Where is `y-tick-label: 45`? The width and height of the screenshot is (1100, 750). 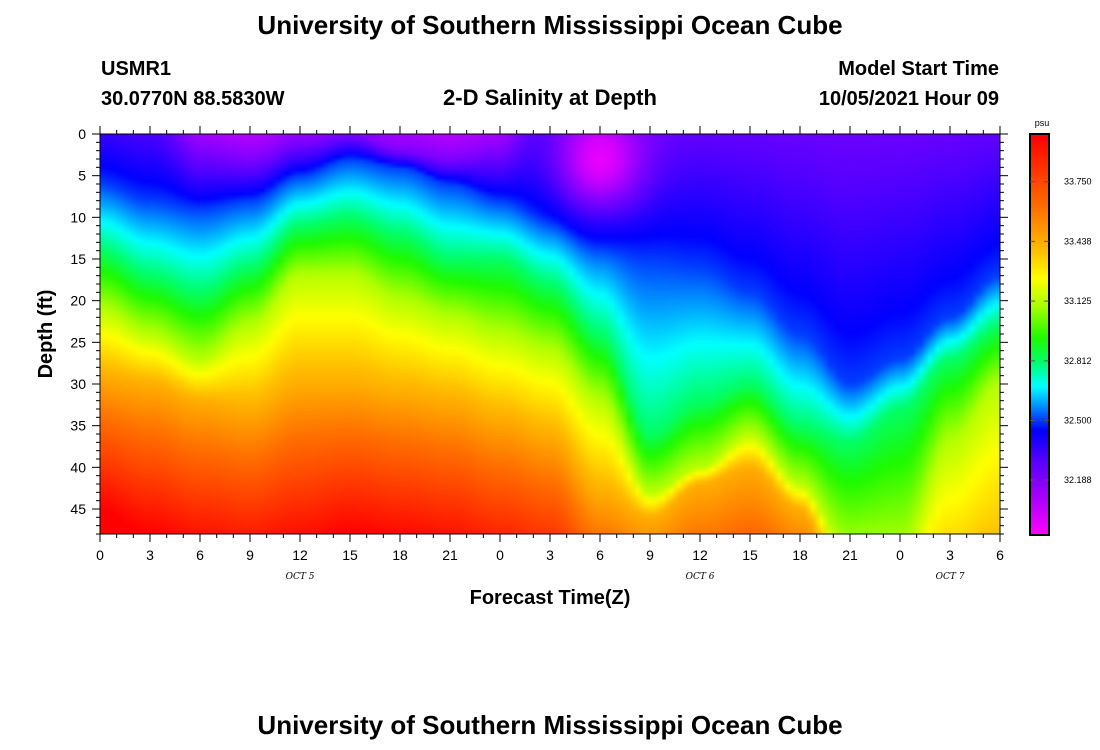
y-tick-label: 45 is located at coordinates (78, 509).